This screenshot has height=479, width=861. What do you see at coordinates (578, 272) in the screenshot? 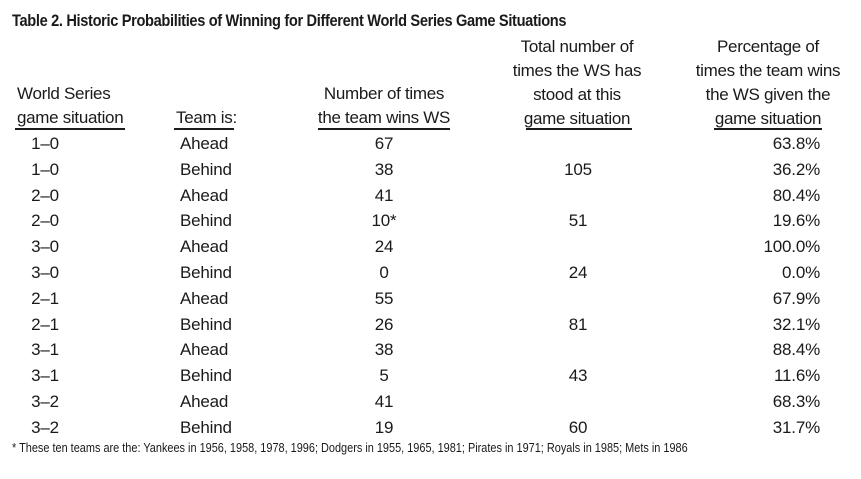
I see `cell-total: 24` at bounding box center [578, 272].